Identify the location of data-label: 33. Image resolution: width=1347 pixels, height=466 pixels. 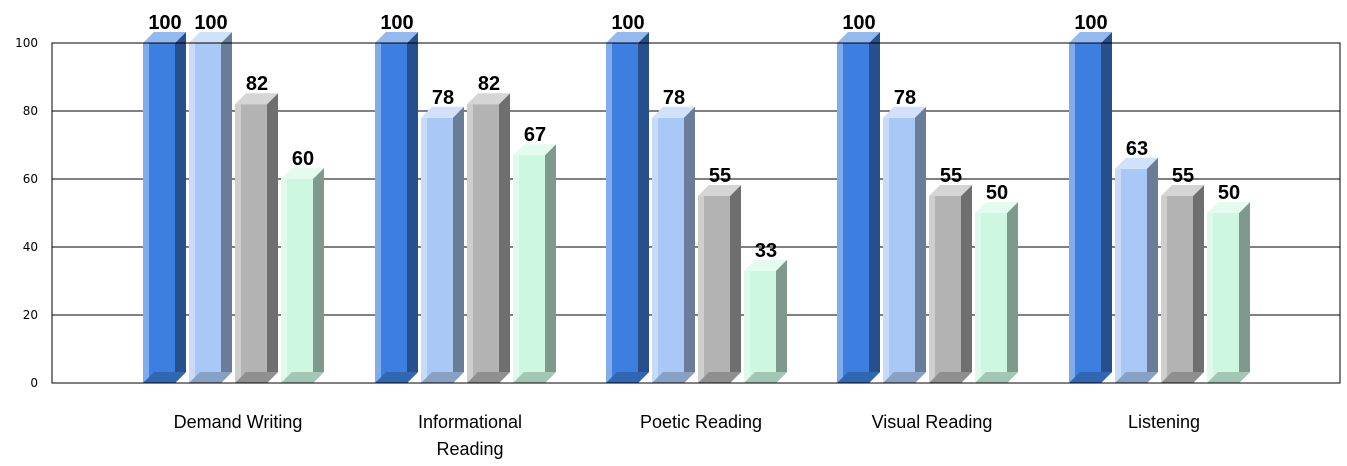
(766, 251).